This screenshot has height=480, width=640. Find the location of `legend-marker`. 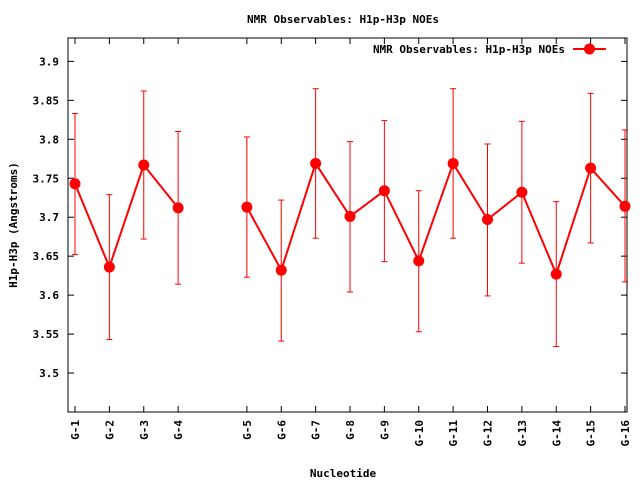

legend-marker is located at coordinates (589, 49).